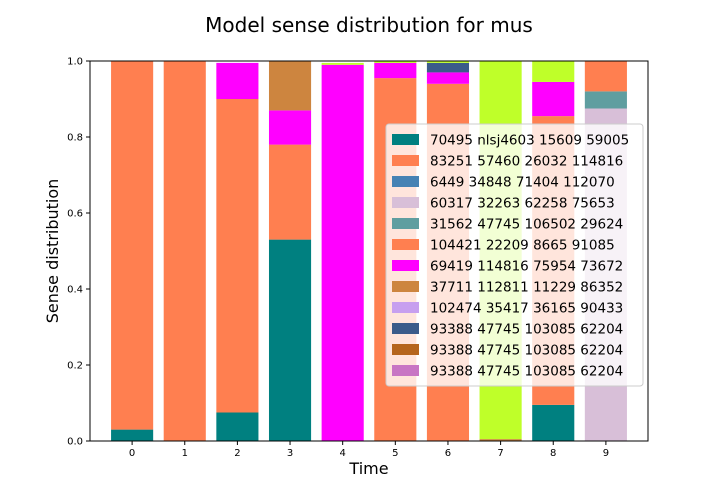 The height and width of the screenshot is (504, 720). I want to click on x-tick-label: 7, so click(500, 453).